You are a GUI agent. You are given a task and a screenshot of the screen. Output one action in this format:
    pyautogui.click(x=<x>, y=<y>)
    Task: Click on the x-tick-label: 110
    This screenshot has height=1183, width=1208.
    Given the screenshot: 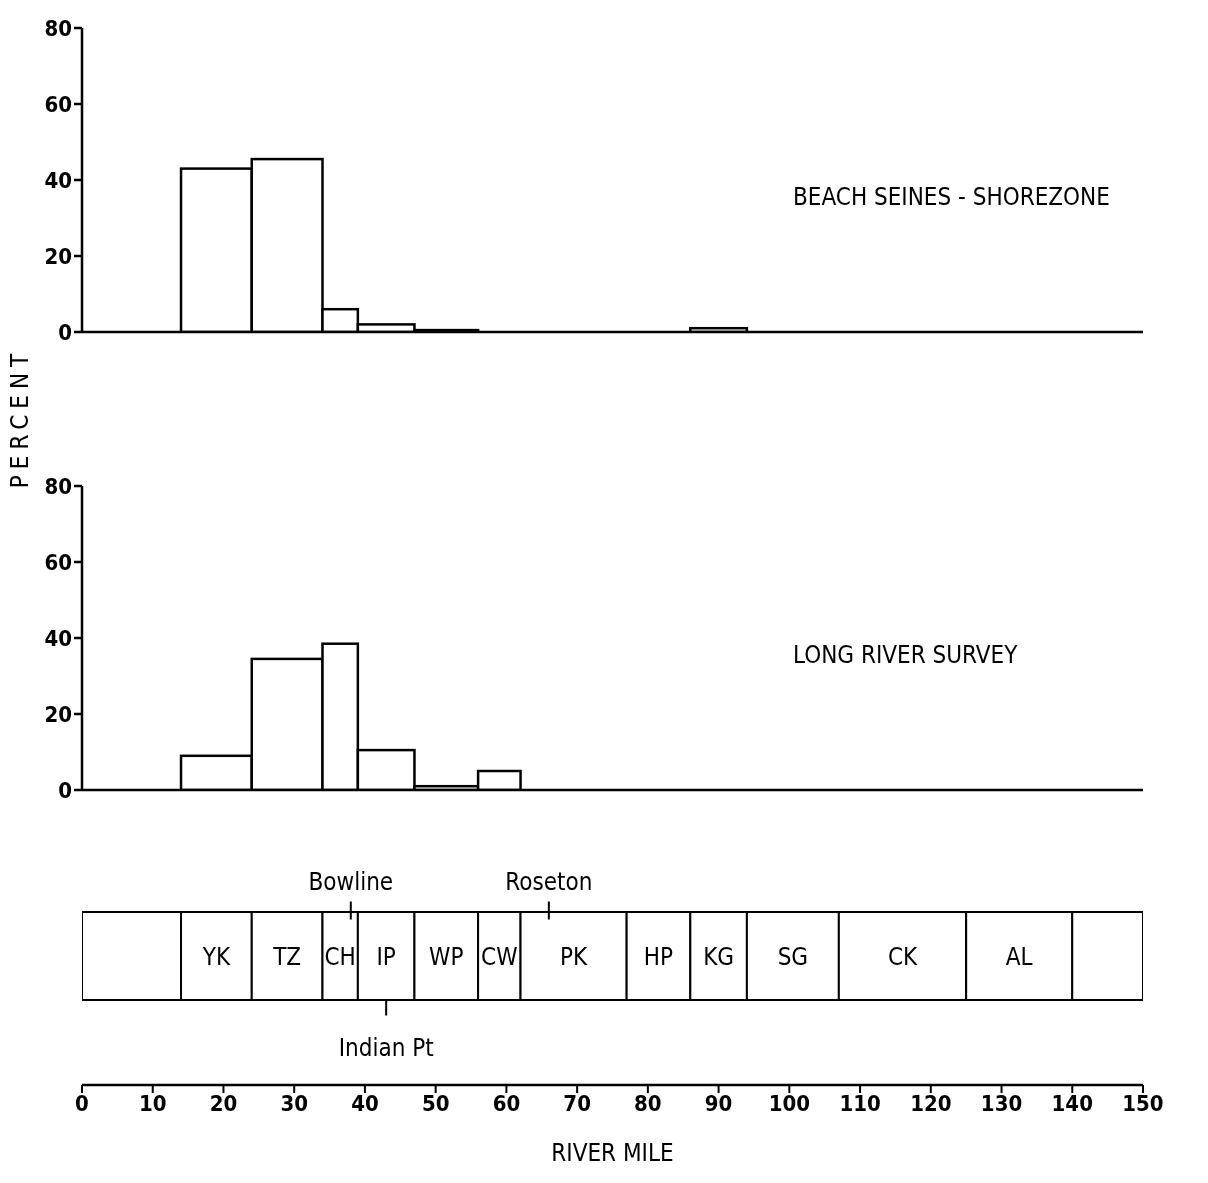 What is the action you would take?
    pyautogui.click(x=860, y=1103)
    